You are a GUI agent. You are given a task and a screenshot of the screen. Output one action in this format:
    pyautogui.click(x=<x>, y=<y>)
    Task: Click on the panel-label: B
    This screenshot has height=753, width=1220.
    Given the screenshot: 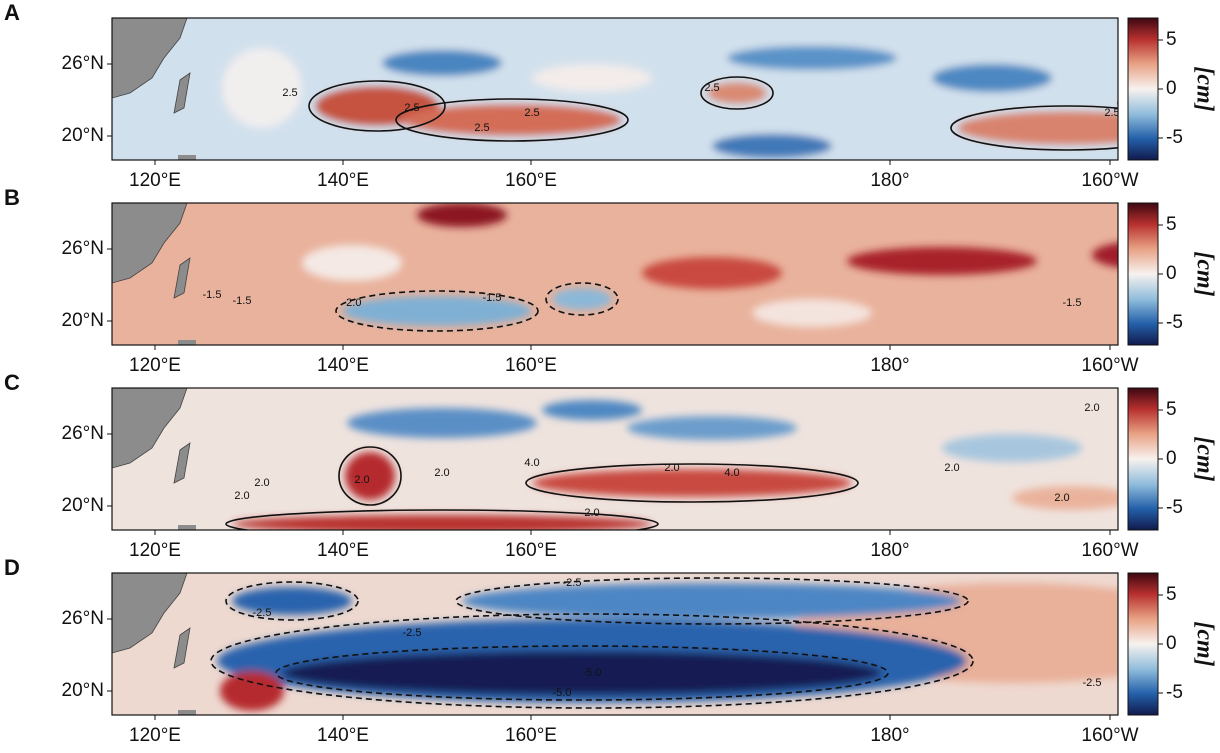 What is the action you would take?
    pyautogui.click(x=12, y=197)
    